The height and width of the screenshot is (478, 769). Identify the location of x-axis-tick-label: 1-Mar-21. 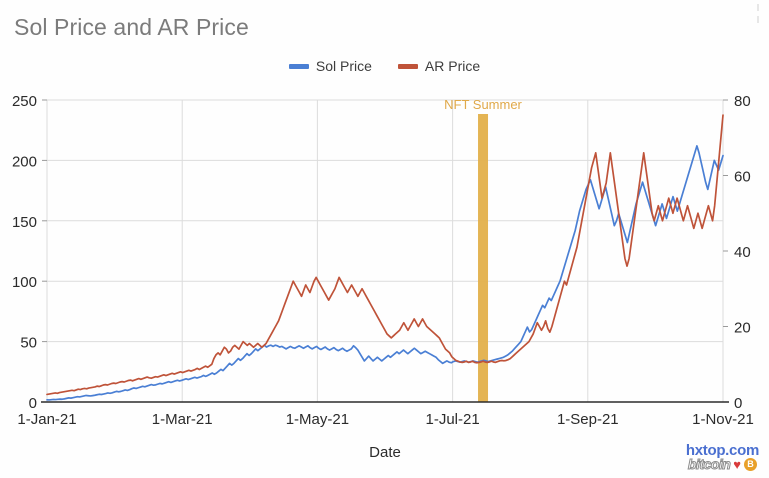
(182, 419).